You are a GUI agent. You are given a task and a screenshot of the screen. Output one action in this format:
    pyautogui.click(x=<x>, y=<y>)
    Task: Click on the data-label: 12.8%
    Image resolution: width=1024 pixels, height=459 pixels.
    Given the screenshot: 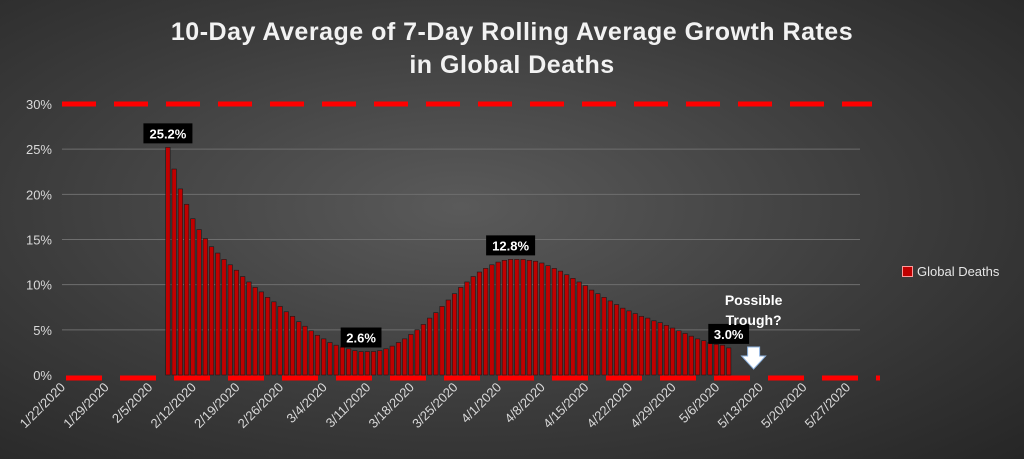 What is the action you would take?
    pyautogui.click(x=511, y=245)
    